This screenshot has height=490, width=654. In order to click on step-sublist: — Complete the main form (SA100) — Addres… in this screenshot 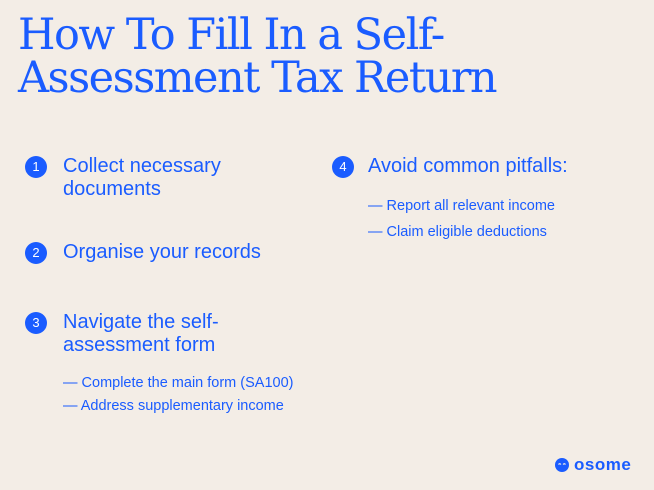, I will do `click(178, 394)`.